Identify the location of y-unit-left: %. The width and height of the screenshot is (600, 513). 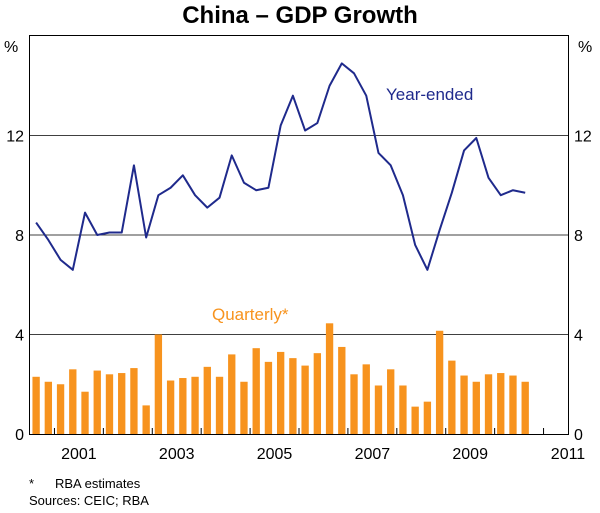
(11, 47).